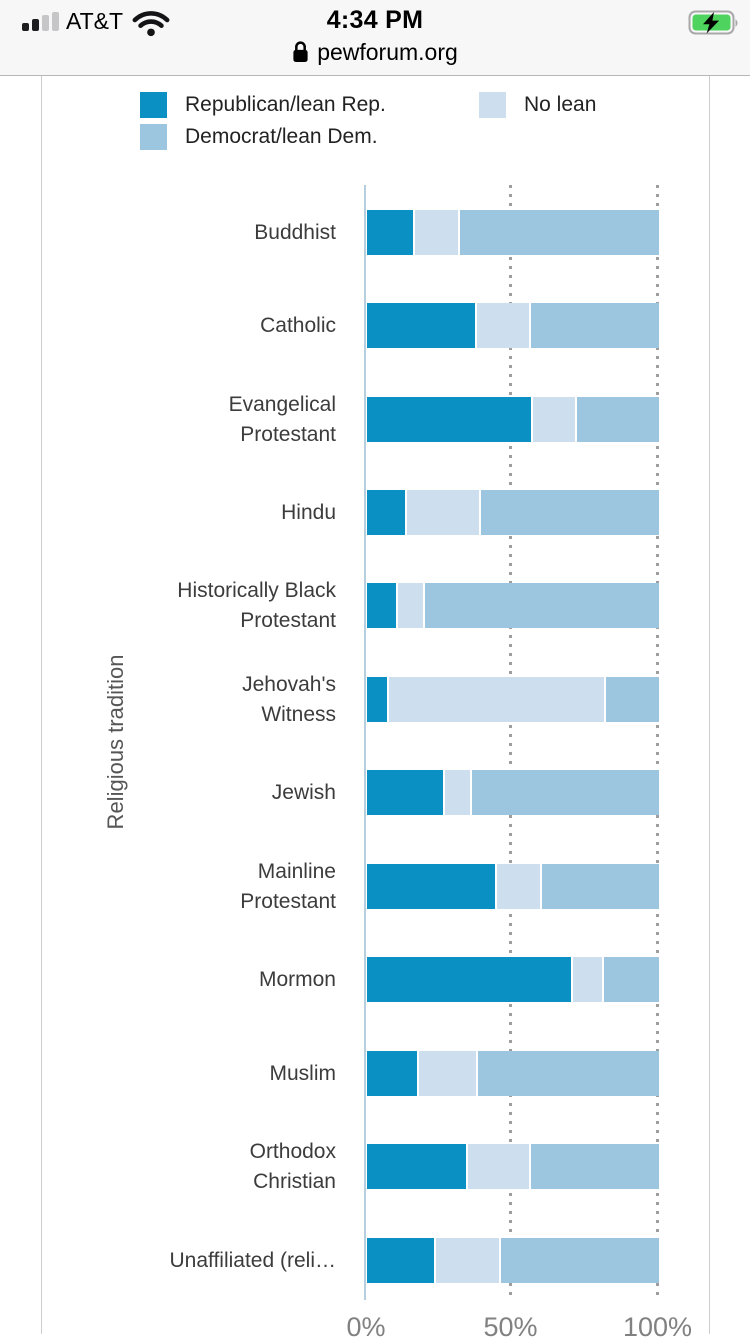 The width and height of the screenshot is (750, 1343). What do you see at coordinates (292, 1166) in the screenshot?
I see `category-label: Orthodox Christian` at bounding box center [292, 1166].